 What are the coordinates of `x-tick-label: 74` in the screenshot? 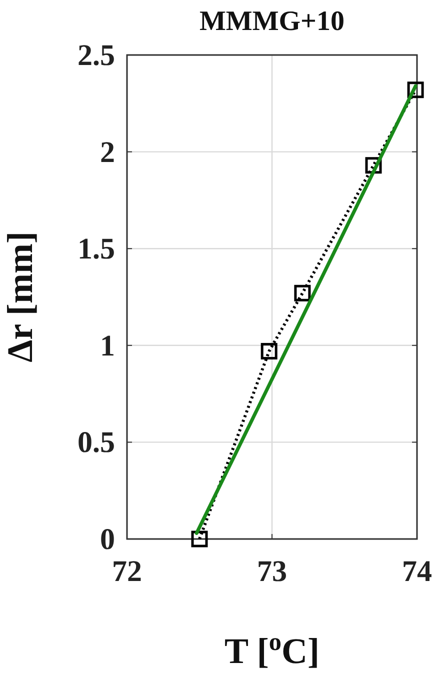 It's located at (417, 571).